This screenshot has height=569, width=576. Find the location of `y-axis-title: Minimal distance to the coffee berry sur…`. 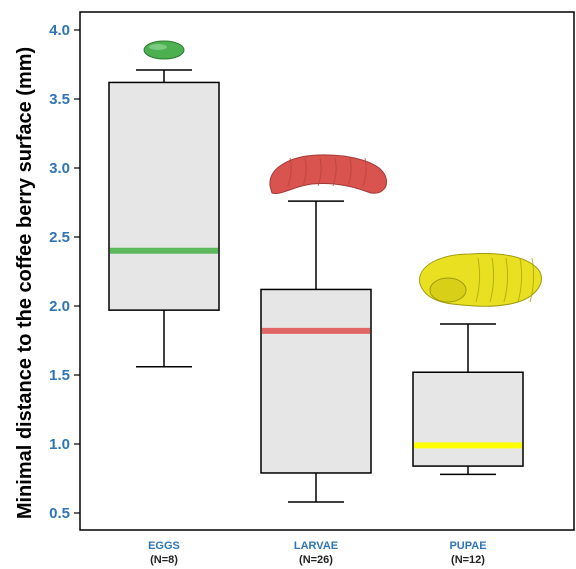

y-axis-title: Minimal distance to the coffee berry sur… is located at coordinates (25, 283).